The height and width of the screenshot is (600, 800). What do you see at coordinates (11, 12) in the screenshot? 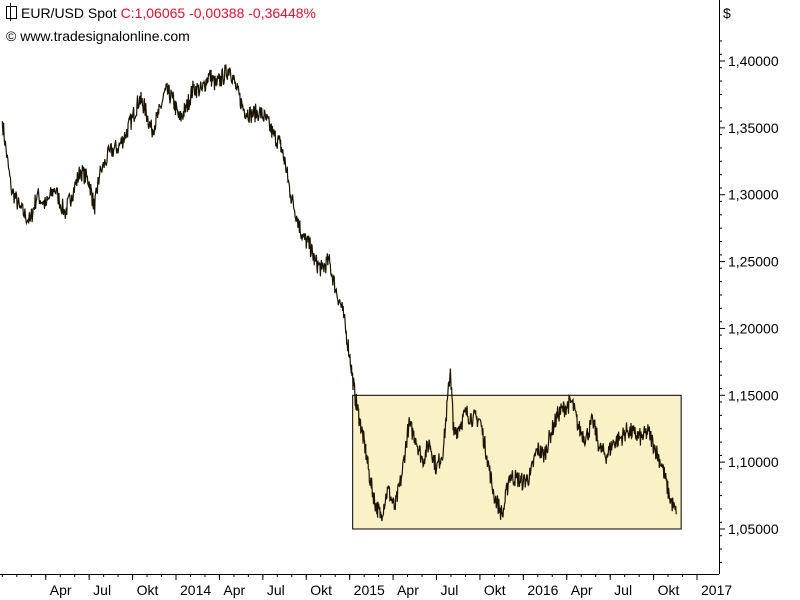
I see `candlestick-icon` at bounding box center [11, 12].